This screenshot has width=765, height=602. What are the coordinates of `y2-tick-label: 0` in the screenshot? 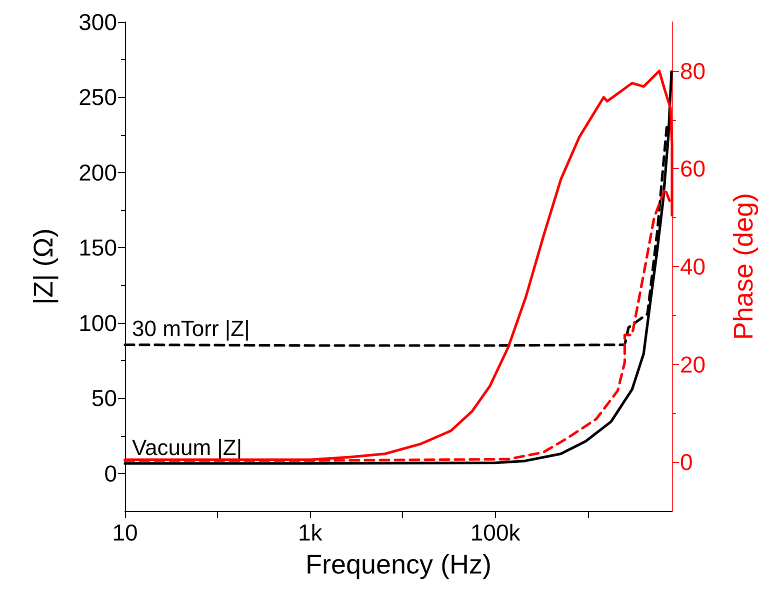 It's located at (686, 462).